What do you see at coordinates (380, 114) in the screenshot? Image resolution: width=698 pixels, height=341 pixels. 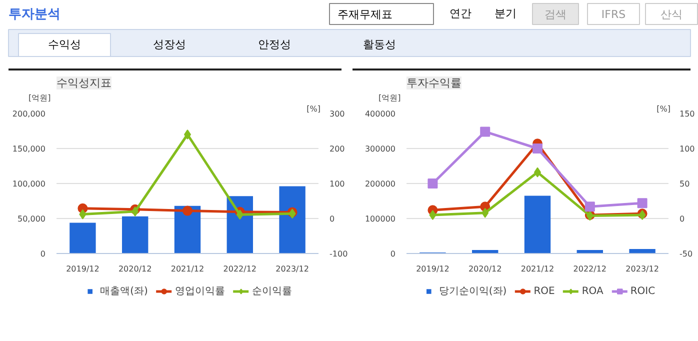 I see `y-tick-label: 400000` at bounding box center [380, 114].